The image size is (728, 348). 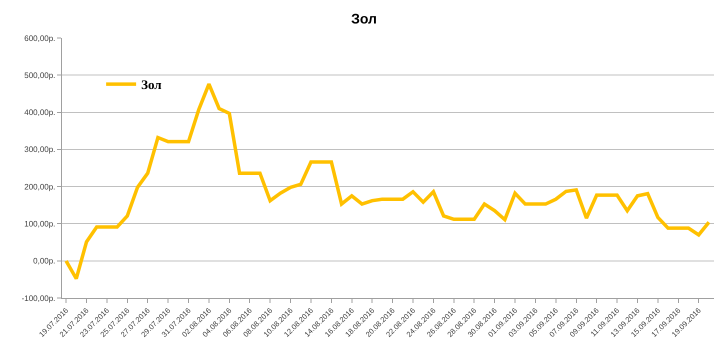 What do you see at coordinates (40, 38) in the screenshot?
I see `y-tick-label: 600,00р.` at bounding box center [40, 38].